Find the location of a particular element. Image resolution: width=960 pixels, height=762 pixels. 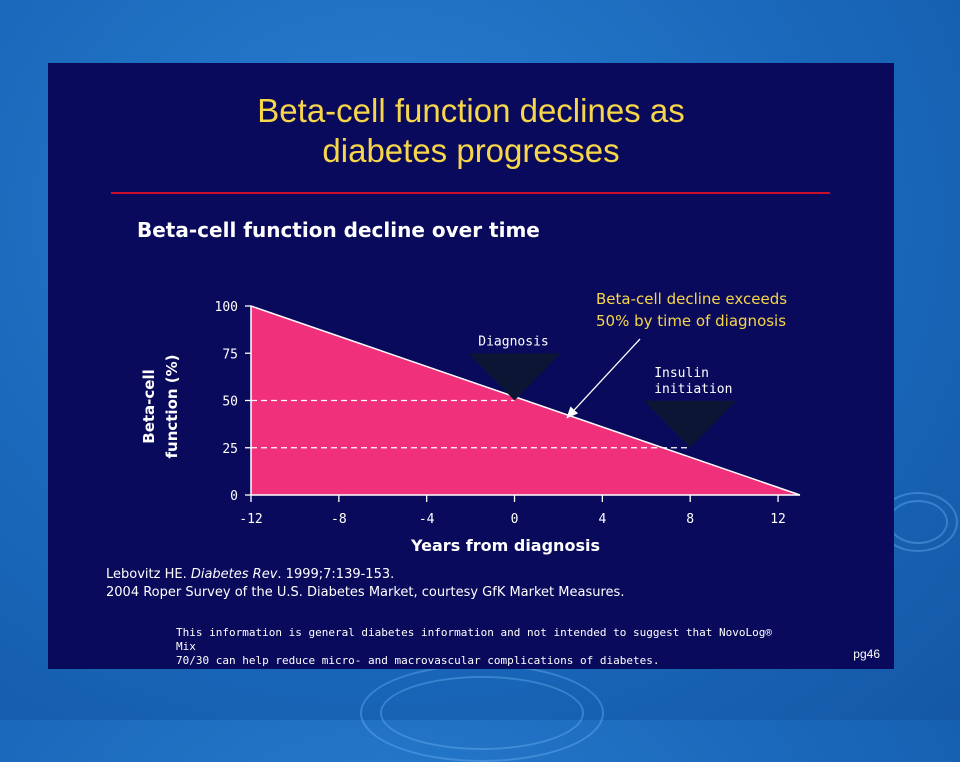

title-divider is located at coordinates (470, 193).